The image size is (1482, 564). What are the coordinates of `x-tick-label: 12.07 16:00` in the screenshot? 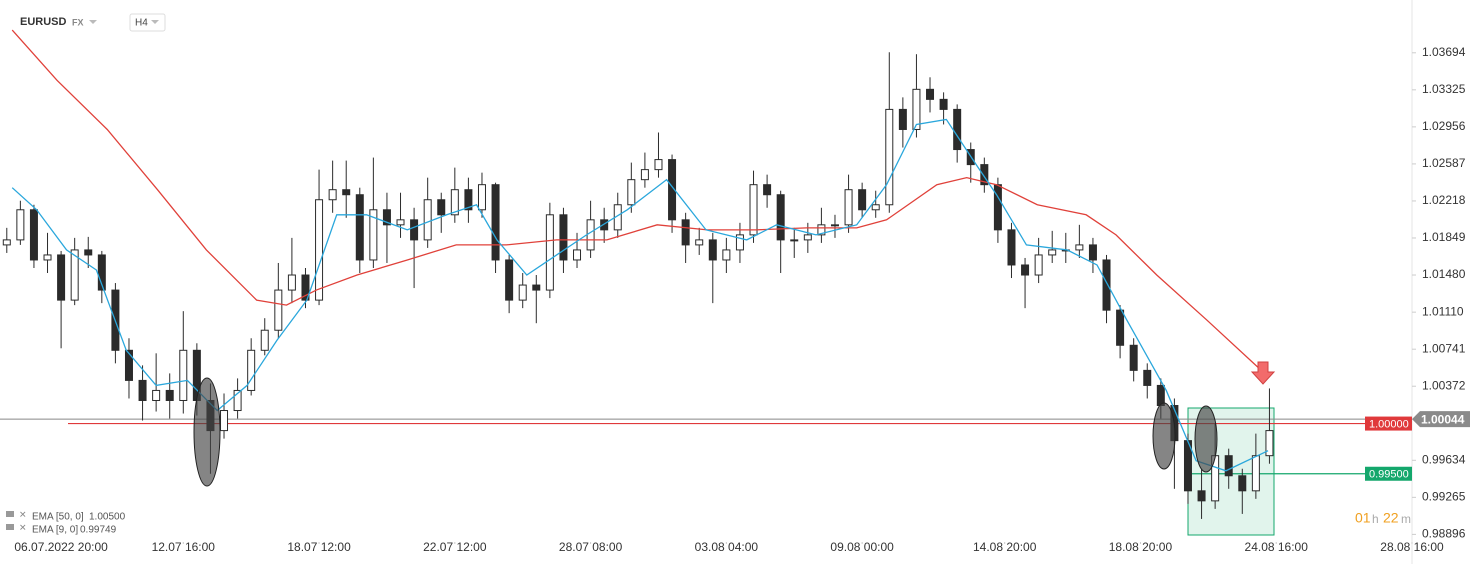 It's located at (184, 547).